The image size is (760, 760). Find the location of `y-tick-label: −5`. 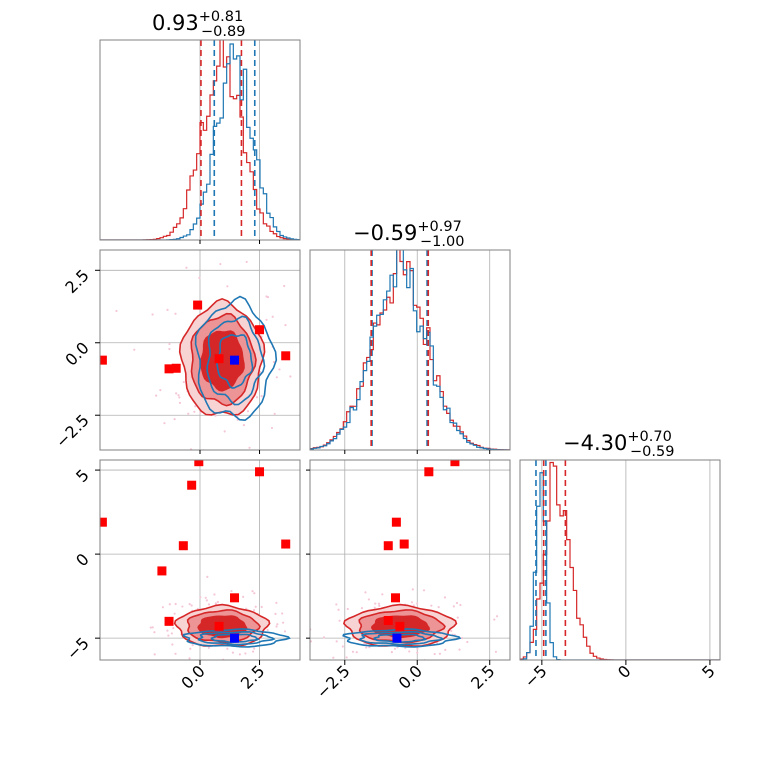

y-tick-label: −5 is located at coordinates (78, 649).